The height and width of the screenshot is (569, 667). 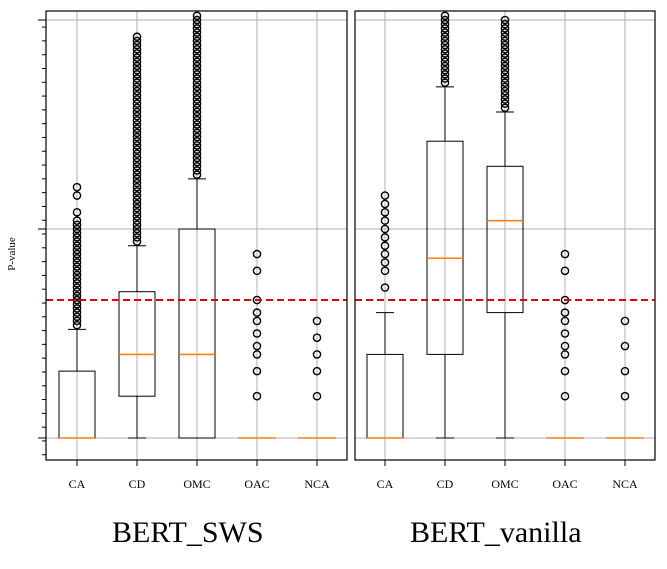 What do you see at coordinates (188, 532) in the screenshot?
I see `chart-title-bert-sws: BERT_SWS` at bounding box center [188, 532].